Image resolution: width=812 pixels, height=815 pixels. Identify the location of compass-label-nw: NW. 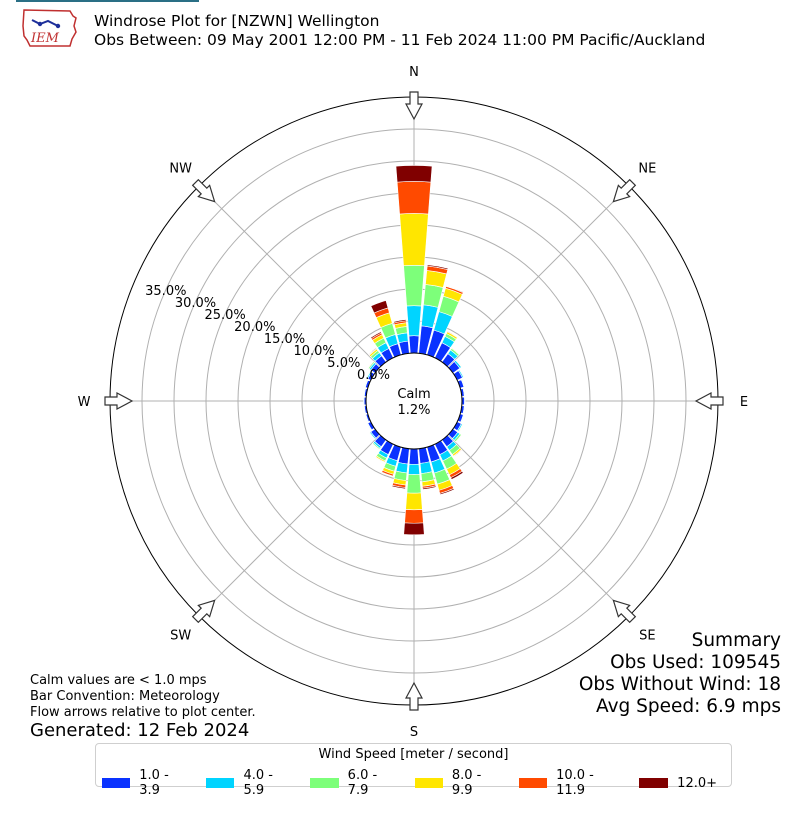
(180, 169).